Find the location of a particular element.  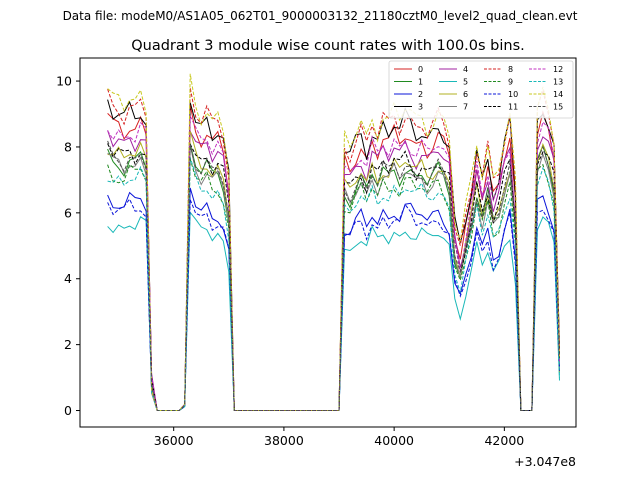

legend-label-1: 1 is located at coordinates (420, 82).